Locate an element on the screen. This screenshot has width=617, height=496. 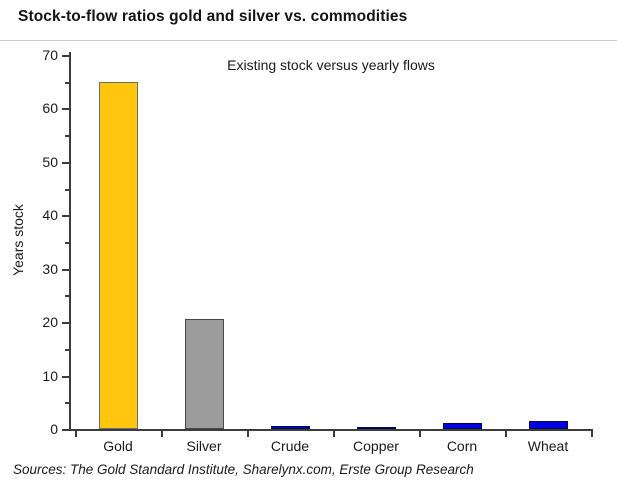
bar-silver is located at coordinates (204, 374).